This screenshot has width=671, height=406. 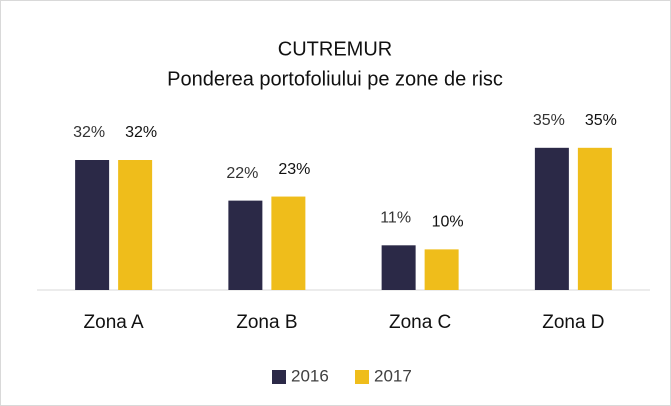 What do you see at coordinates (448, 222) in the screenshot?
I see `data-label: 10%` at bounding box center [448, 222].